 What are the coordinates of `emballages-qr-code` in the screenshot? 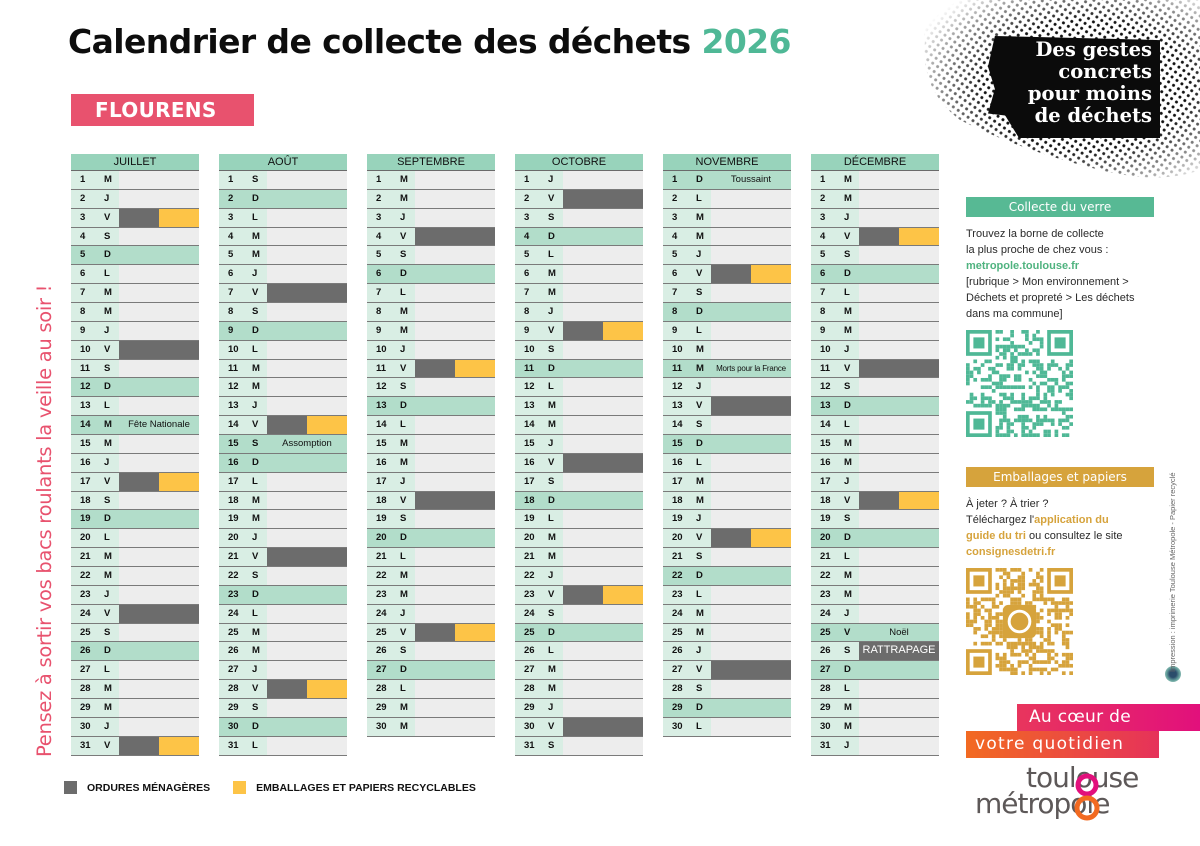 It's located at (1019, 621).